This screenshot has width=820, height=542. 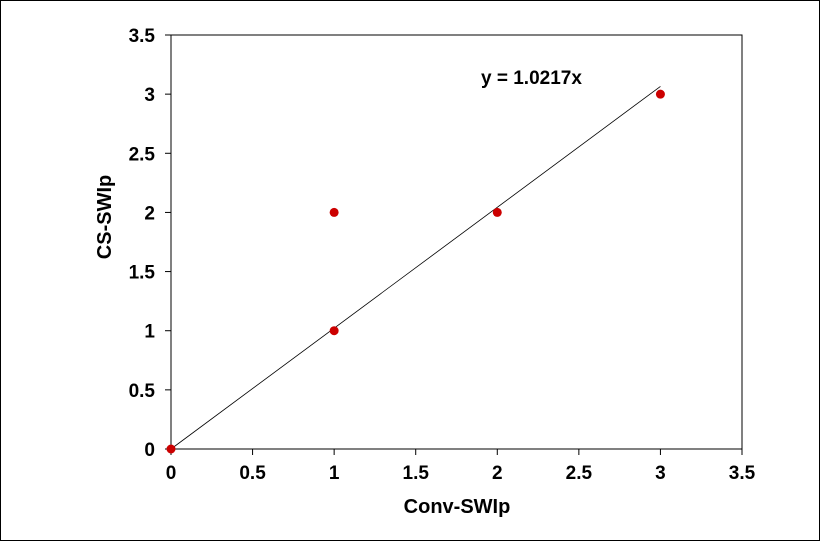 What do you see at coordinates (168, 242) in the screenshot?
I see `y-axis-ticks` at bounding box center [168, 242].